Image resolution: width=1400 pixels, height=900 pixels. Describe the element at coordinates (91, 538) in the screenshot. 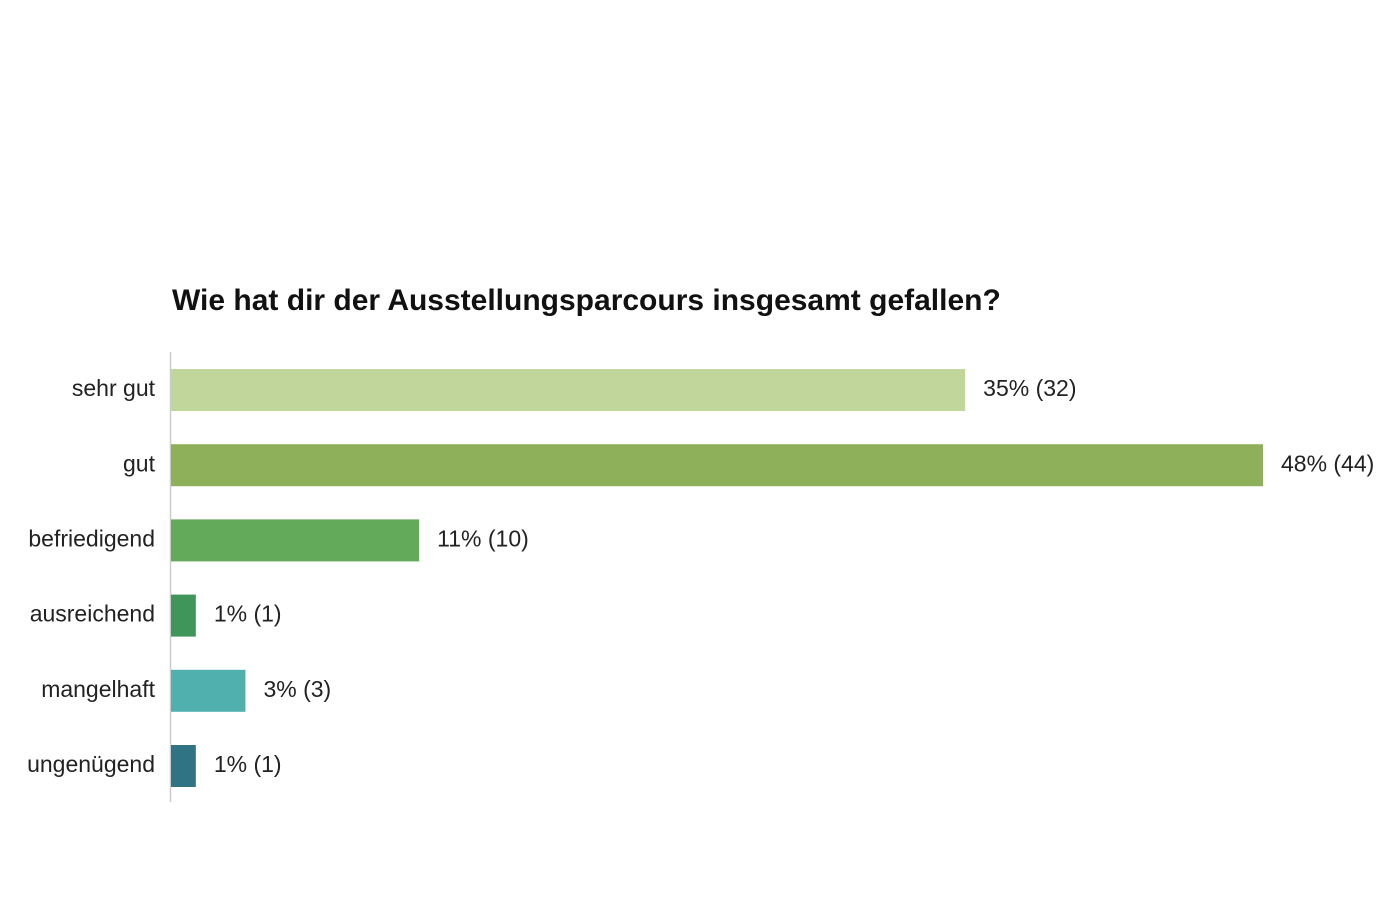

I see `category-label: befriedigend` at that location.